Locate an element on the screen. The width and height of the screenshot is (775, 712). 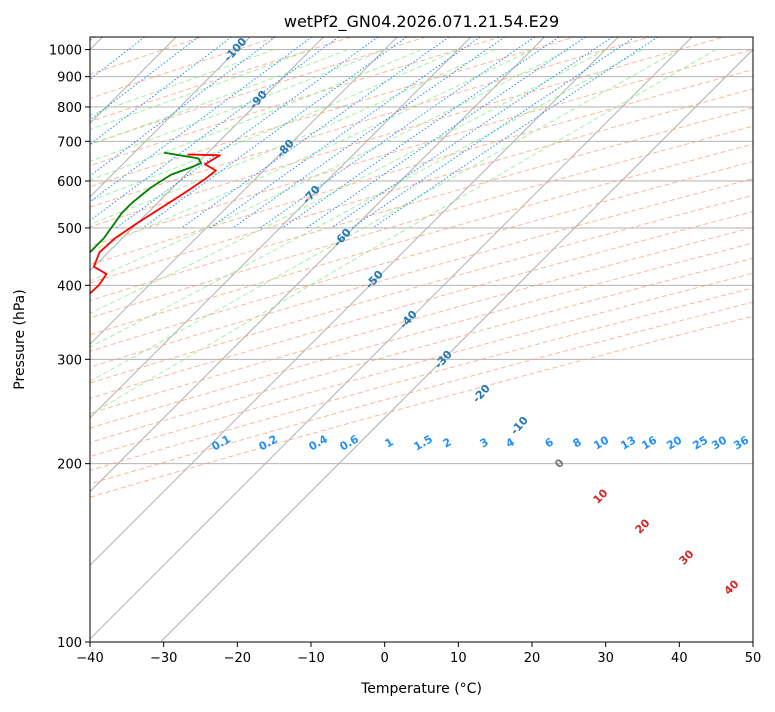
x-tick-label: −40 is located at coordinates (89, 658).